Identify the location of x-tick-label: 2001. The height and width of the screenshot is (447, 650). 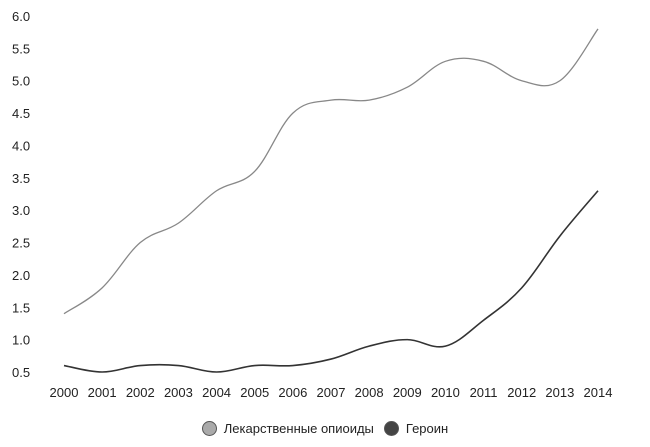
(102, 392).